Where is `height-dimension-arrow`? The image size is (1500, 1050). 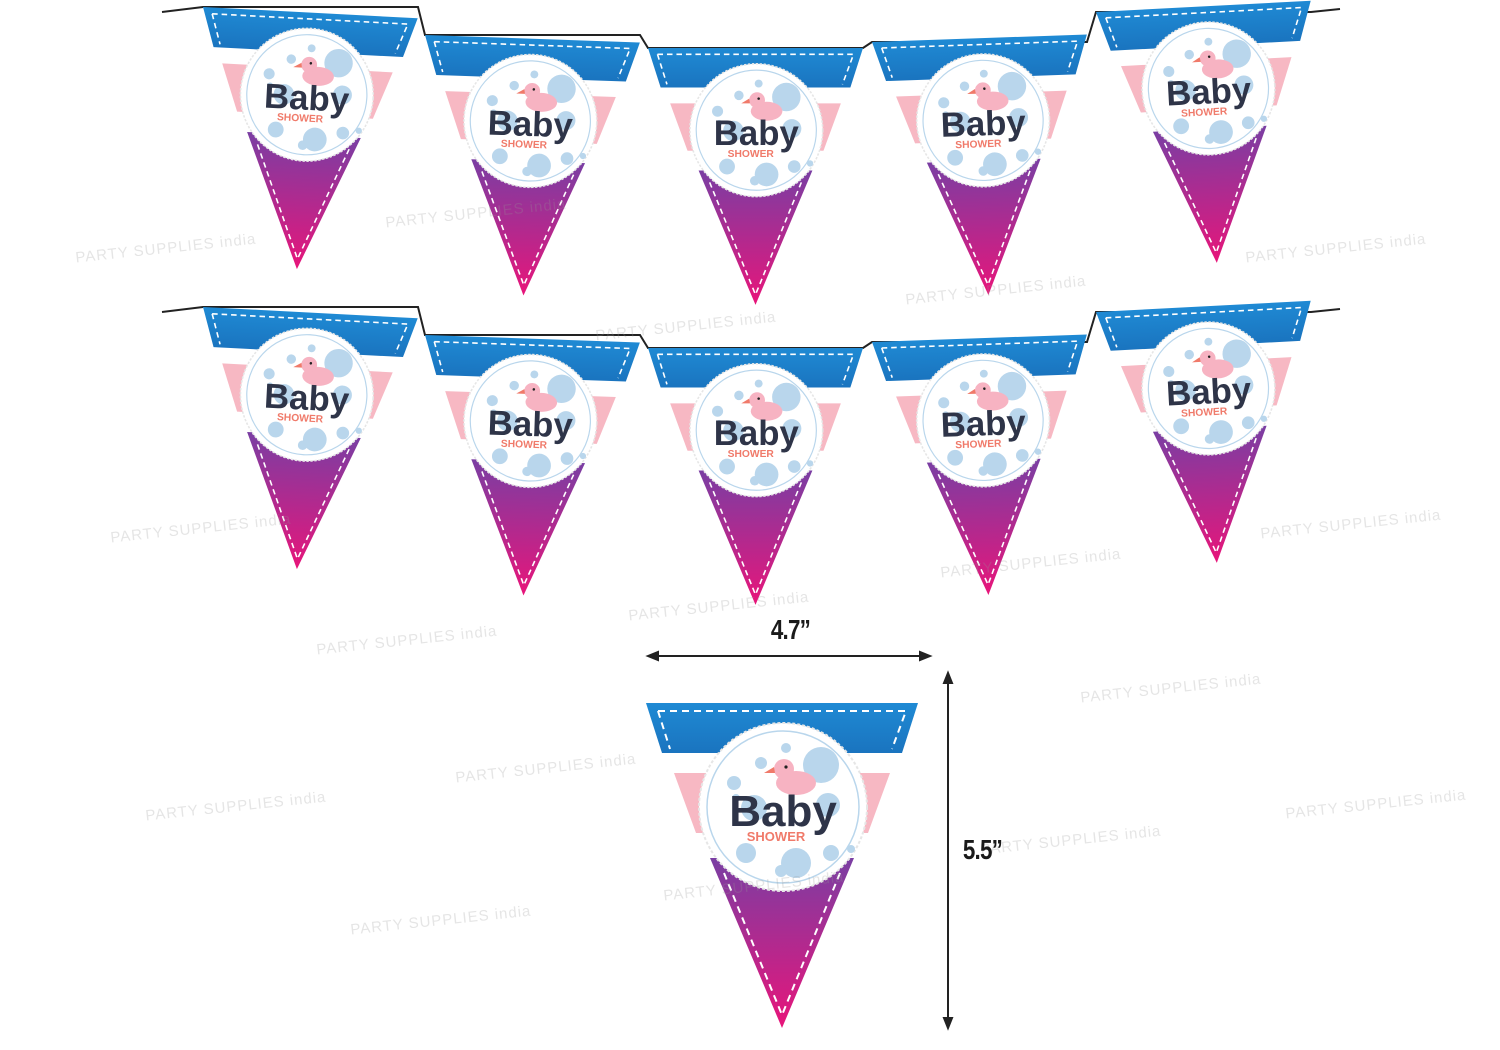
height-dimension-arrow is located at coordinates (948, 850).